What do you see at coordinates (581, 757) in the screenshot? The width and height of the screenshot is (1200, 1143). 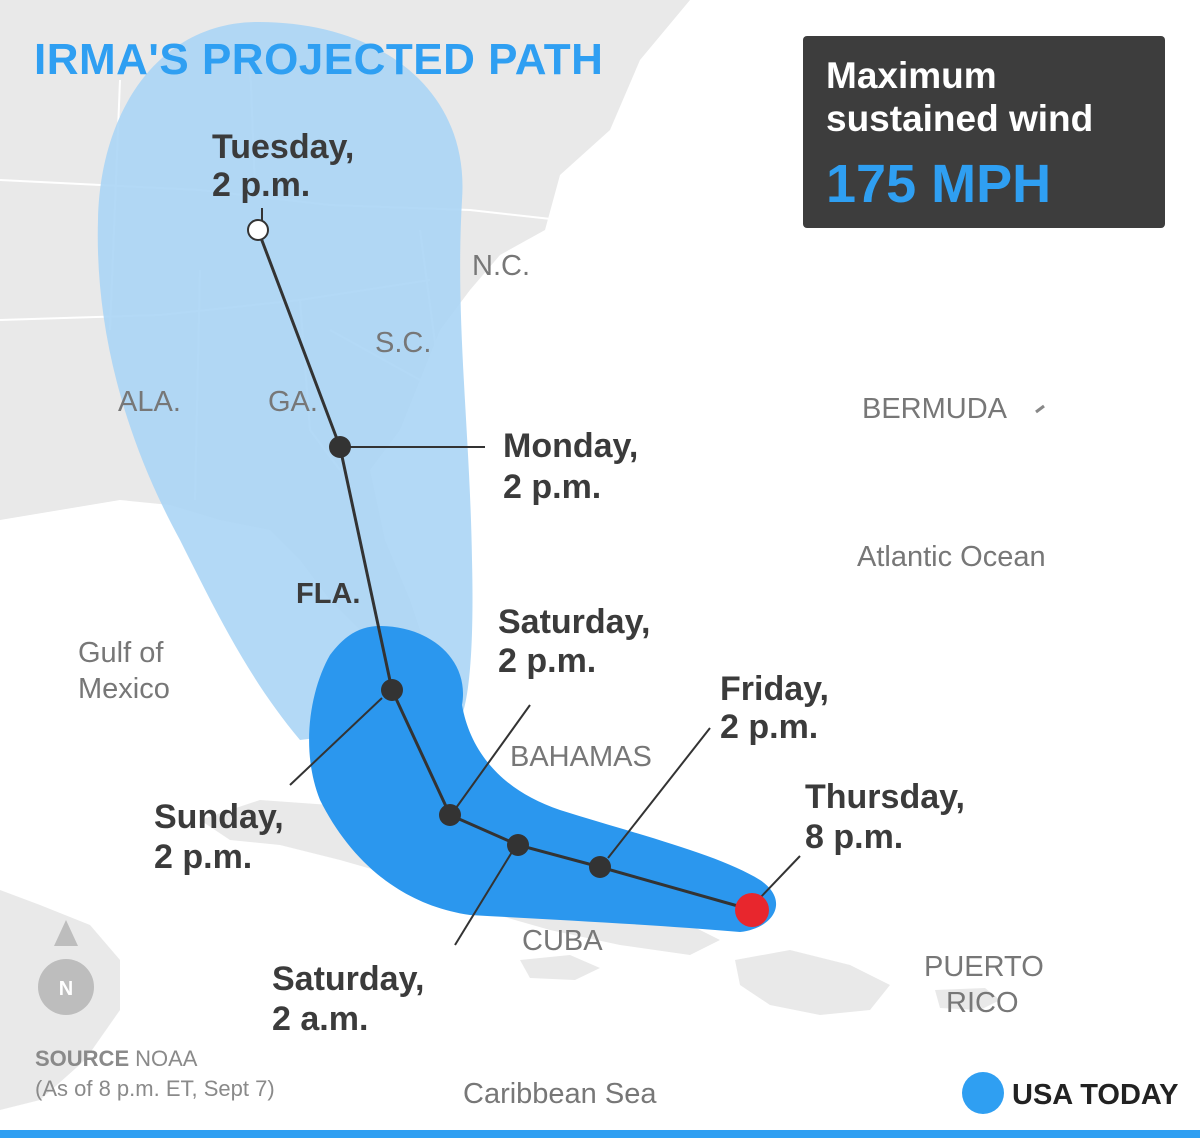 I see `place-bahamas: BAHAMAS` at bounding box center [581, 757].